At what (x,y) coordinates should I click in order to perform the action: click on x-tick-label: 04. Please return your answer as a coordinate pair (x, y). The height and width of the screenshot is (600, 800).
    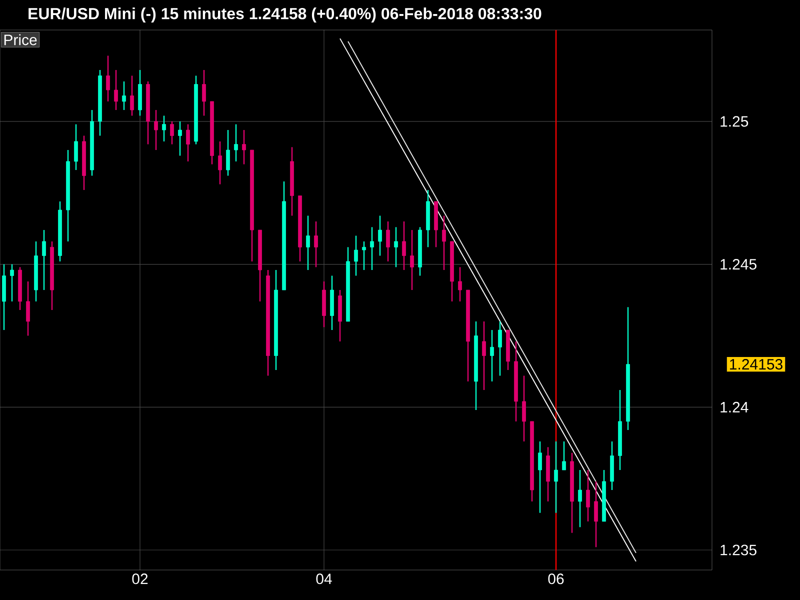
    Looking at the image, I should click on (324, 579).